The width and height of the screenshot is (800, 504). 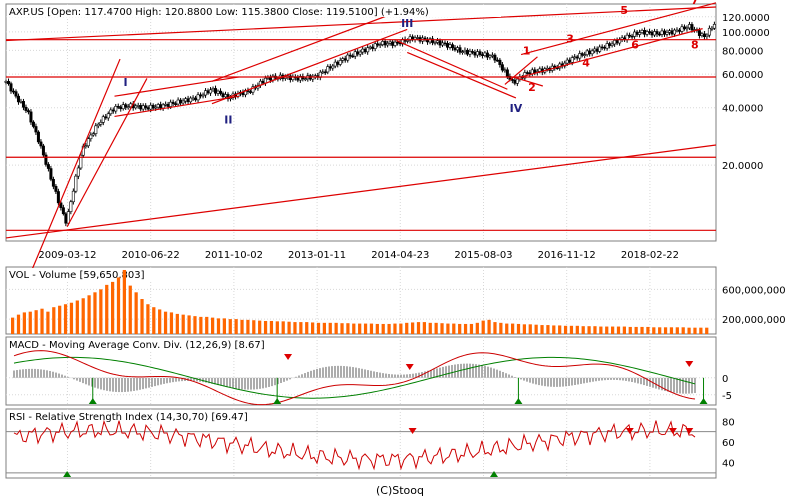 I want to click on footer-credit: (C)Stooq, so click(x=399, y=490).